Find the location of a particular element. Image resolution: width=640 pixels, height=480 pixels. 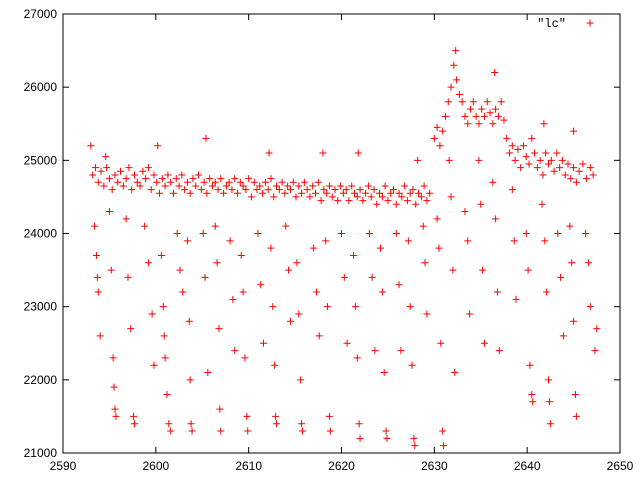

x-tick-label: 2650 is located at coordinates (620, 466).